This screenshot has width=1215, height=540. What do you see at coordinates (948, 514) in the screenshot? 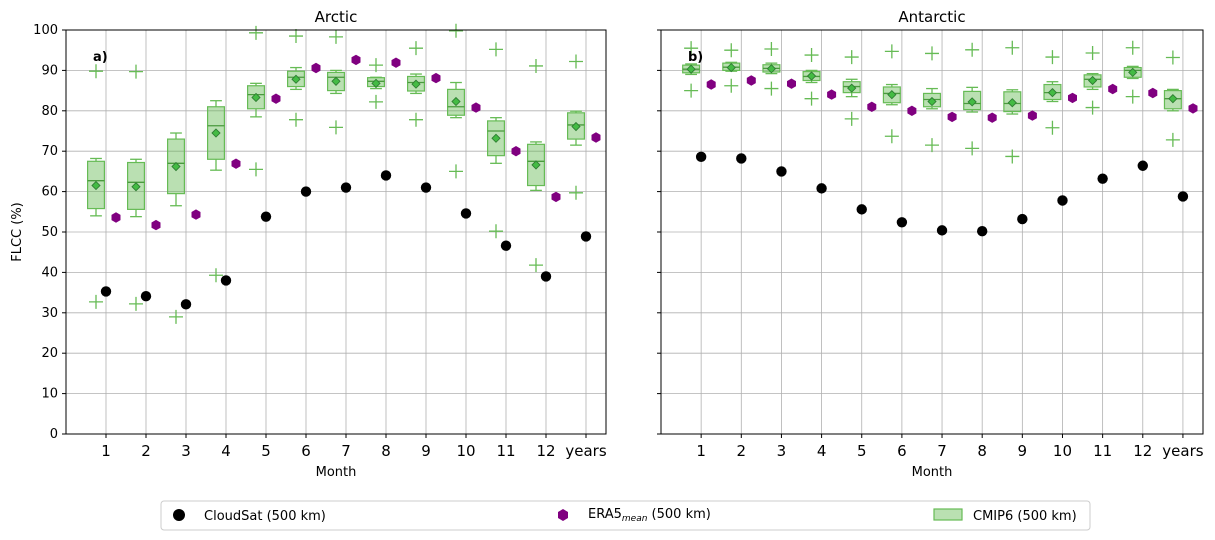
I see `legend-cmip6-marker` at bounding box center [948, 514].